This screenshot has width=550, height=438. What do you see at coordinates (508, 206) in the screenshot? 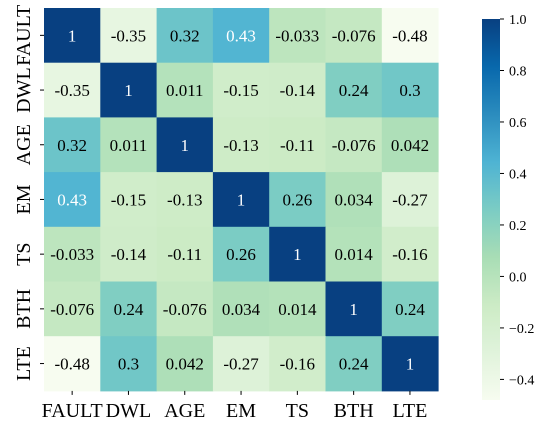
I see `colorbar: 1.0 0.8 0.6 0.4 0.2 0.0 −0.2 −0.4` at bounding box center [508, 206].